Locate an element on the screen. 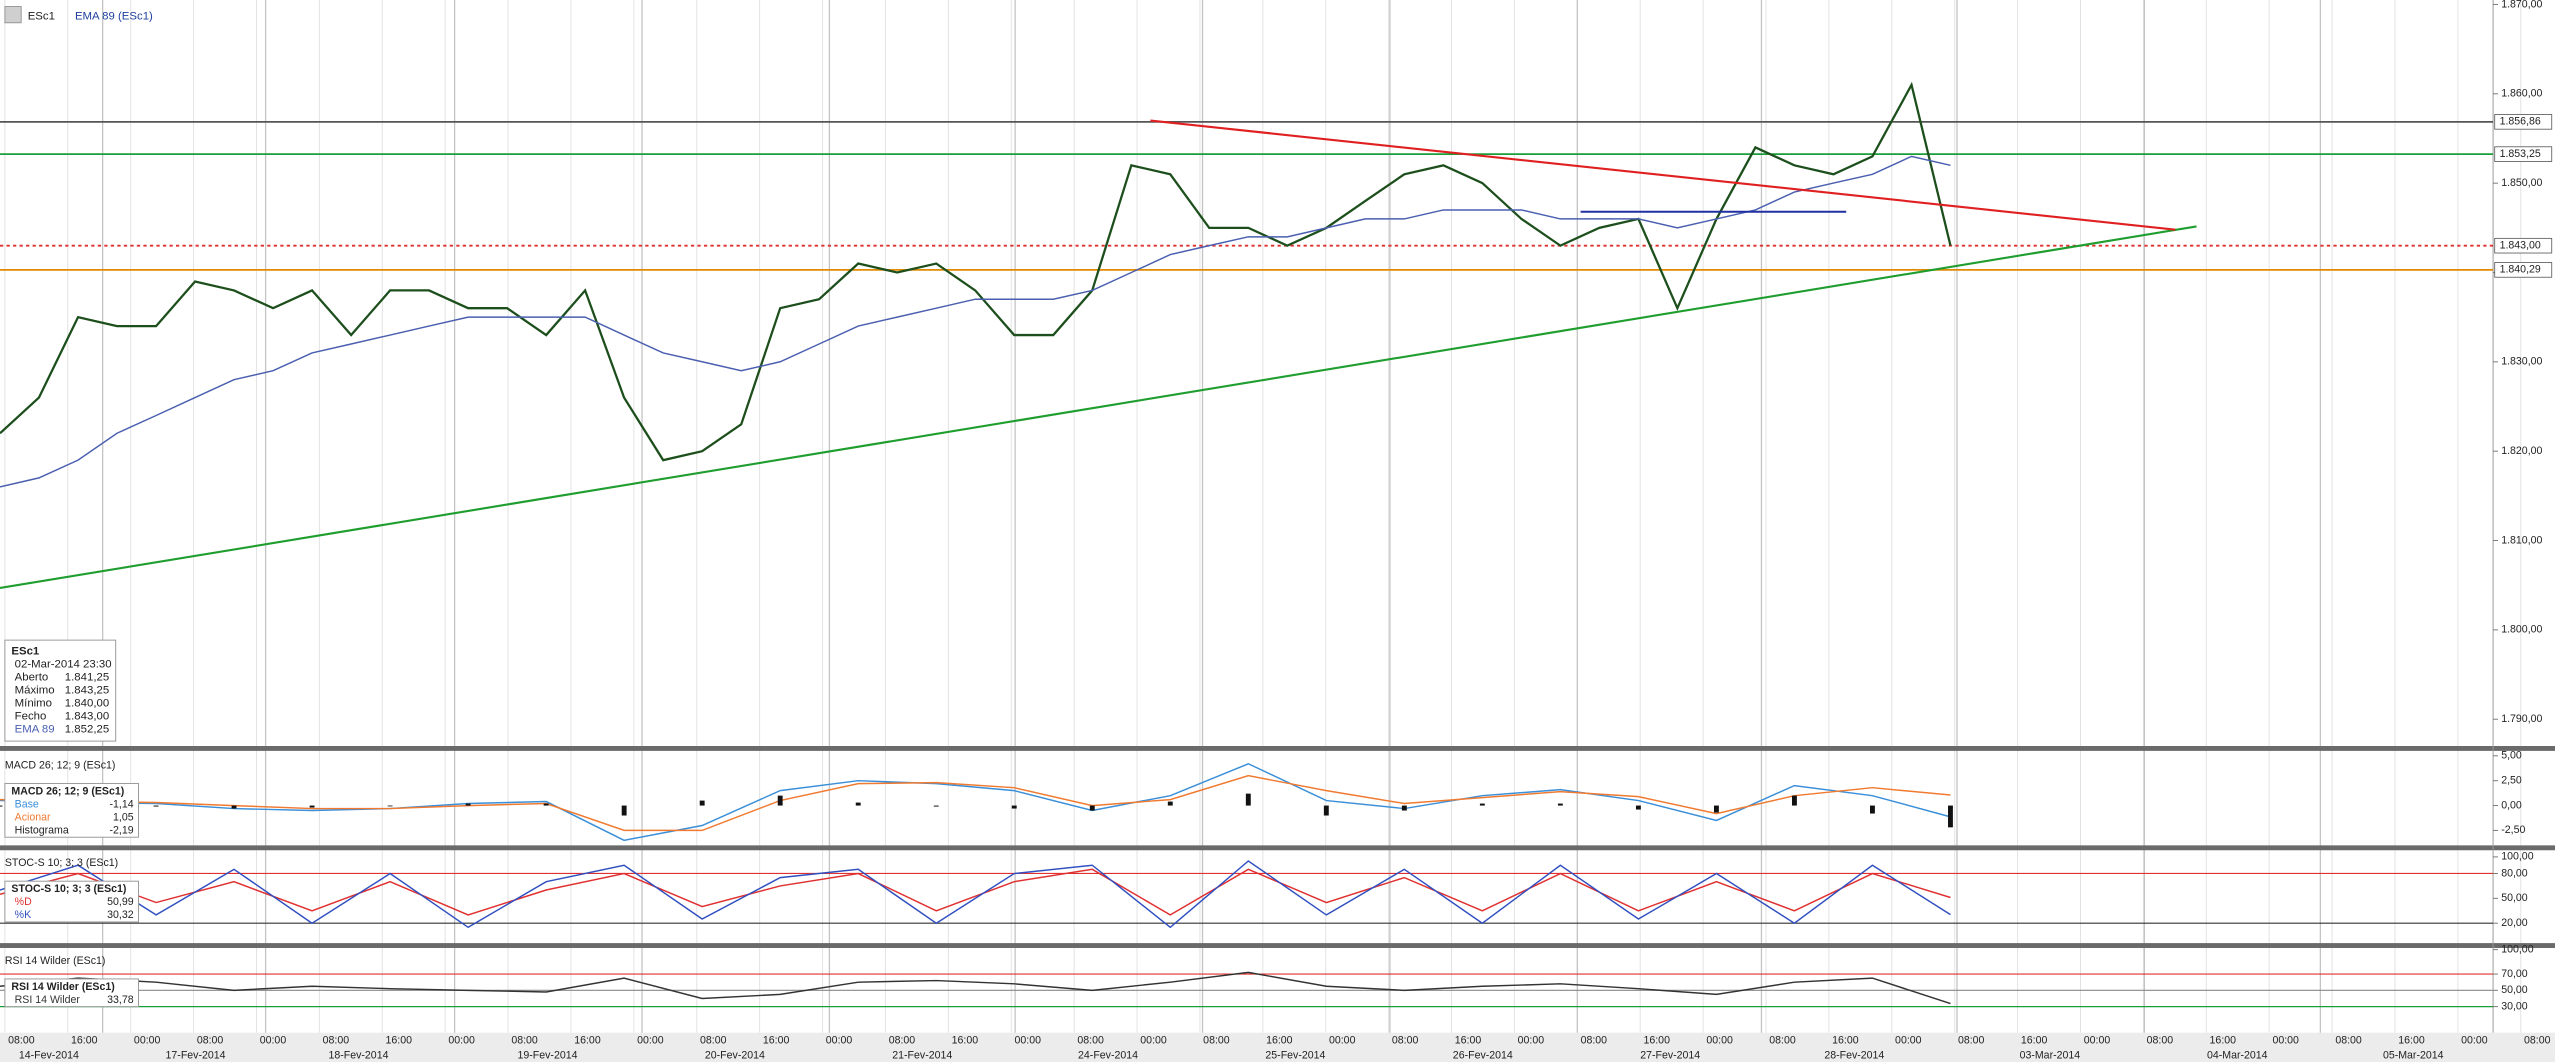 This screenshot has height=1062, width=2555. y-tick-label: 50,00 is located at coordinates (2514, 990).